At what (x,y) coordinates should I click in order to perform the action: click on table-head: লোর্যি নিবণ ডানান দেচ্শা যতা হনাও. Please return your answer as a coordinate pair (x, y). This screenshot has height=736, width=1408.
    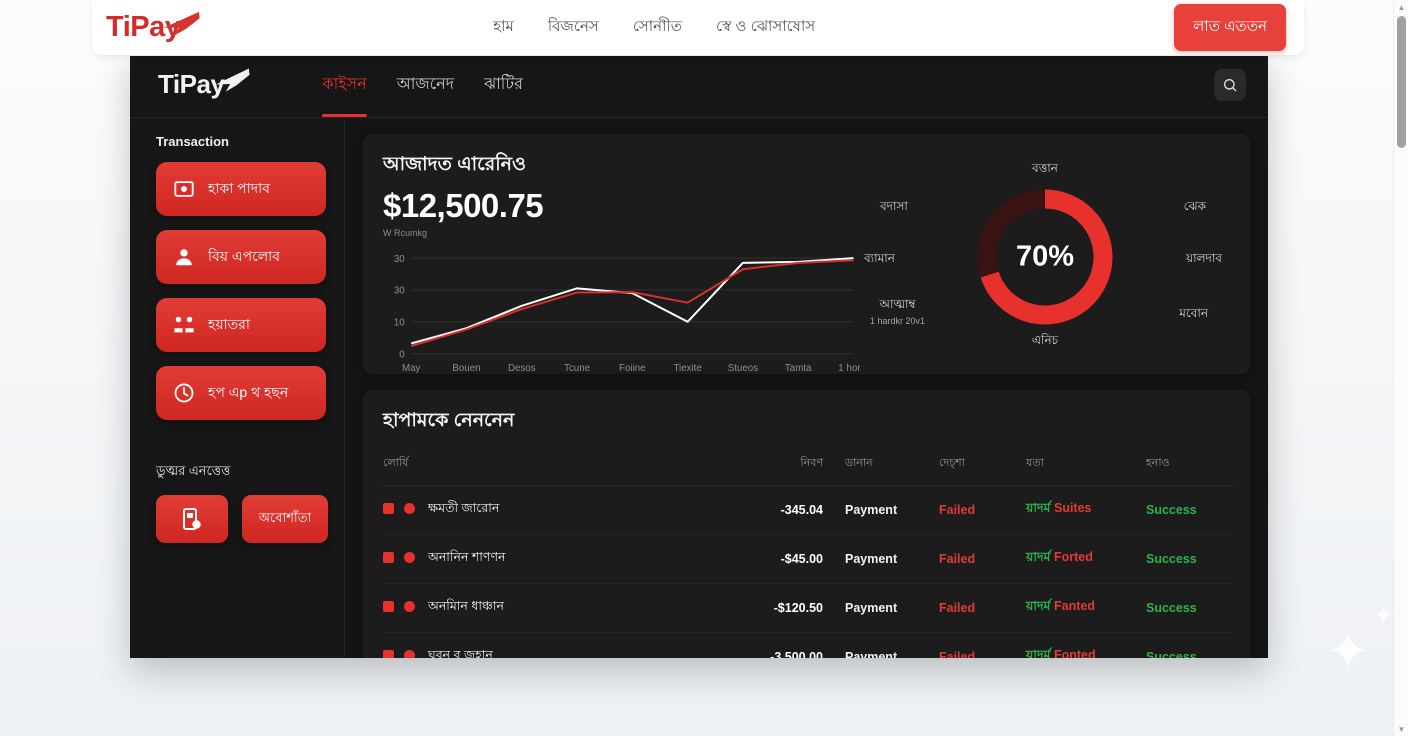
    Looking at the image, I should click on (808, 470).